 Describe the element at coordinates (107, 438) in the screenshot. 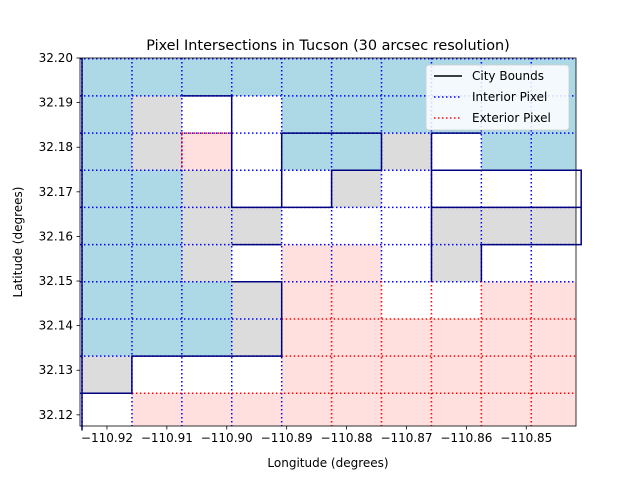

I see `x-tick-label: −110.92` at that location.